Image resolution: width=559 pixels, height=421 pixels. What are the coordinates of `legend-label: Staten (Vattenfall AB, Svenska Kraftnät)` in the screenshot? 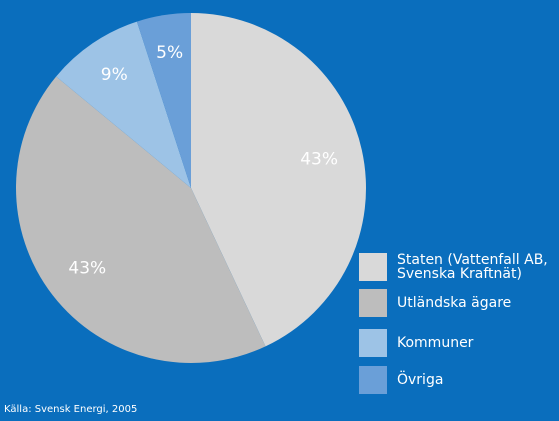 It's located at (472, 267).